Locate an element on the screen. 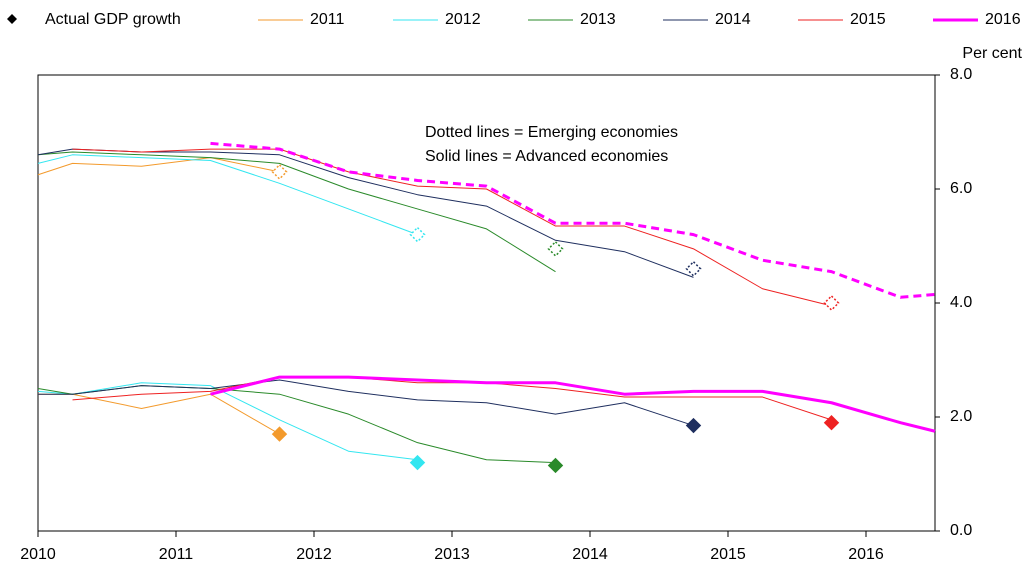 Image resolution: width=1024 pixels, height=566 pixels. x-tick-label: 2014 is located at coordinates (590, 554).